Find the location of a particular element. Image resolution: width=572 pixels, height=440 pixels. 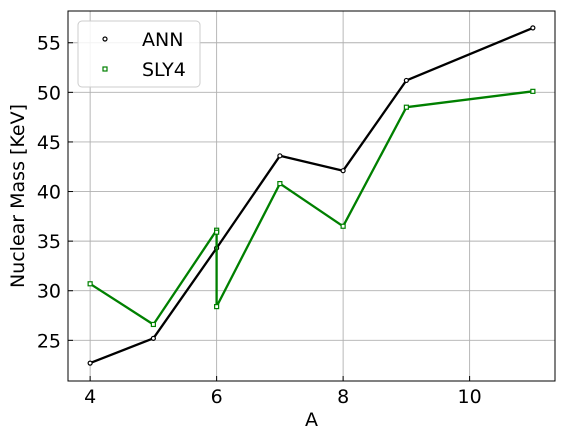

legend-label: ANN is located at coordinates (162, 40).